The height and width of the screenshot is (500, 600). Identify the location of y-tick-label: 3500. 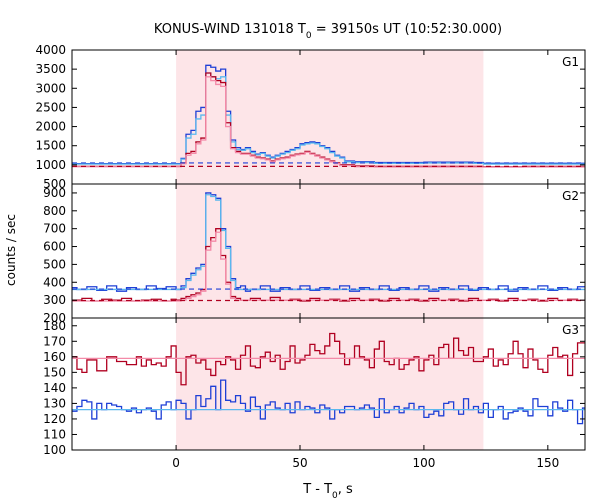
(50, 69).